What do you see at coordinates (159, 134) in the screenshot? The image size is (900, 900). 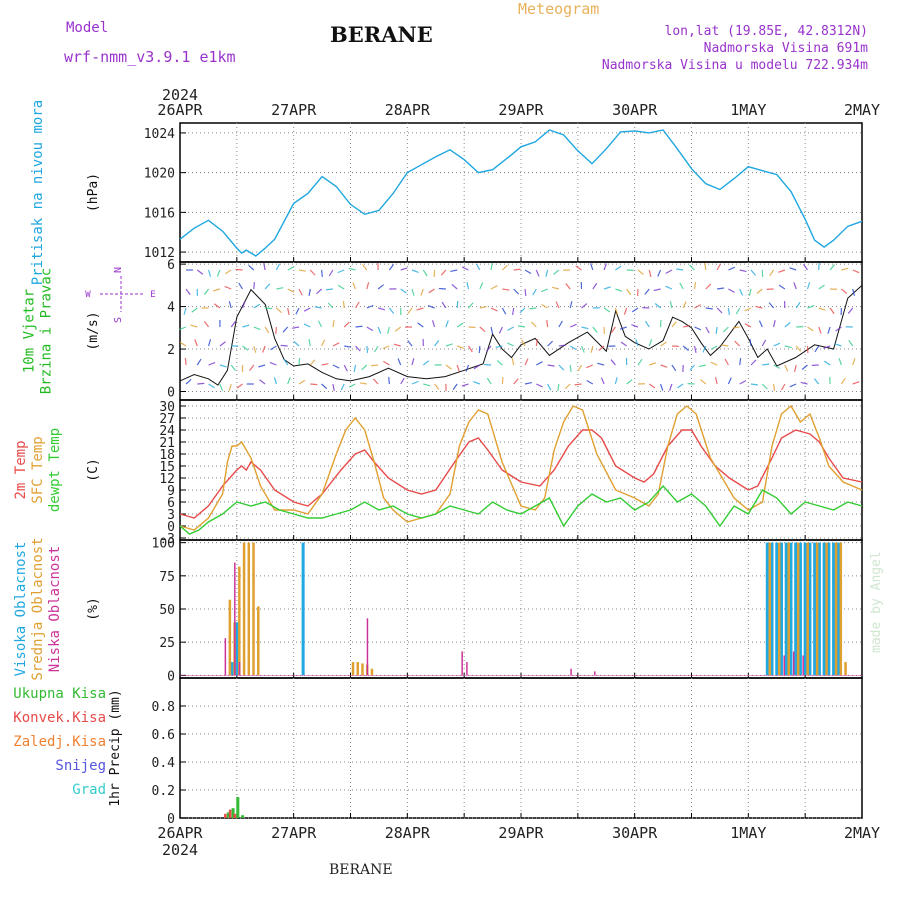 I see `y-tick-label-pressure: 1024` at bounding box center [159, 134].